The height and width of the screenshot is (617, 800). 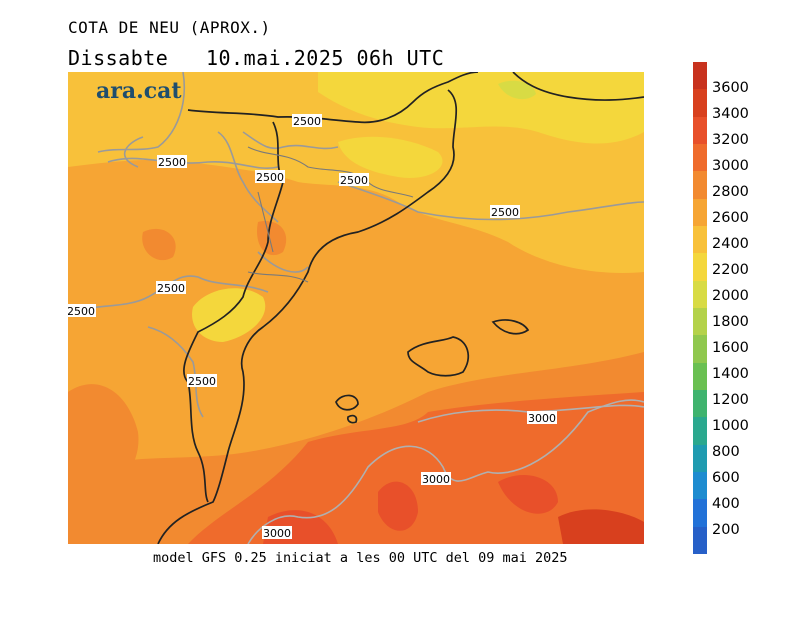 What do you see at coordinates (730, 218) in the screenshot?
I see `colorbar-label: 2600` at bounding box center [730, 218].